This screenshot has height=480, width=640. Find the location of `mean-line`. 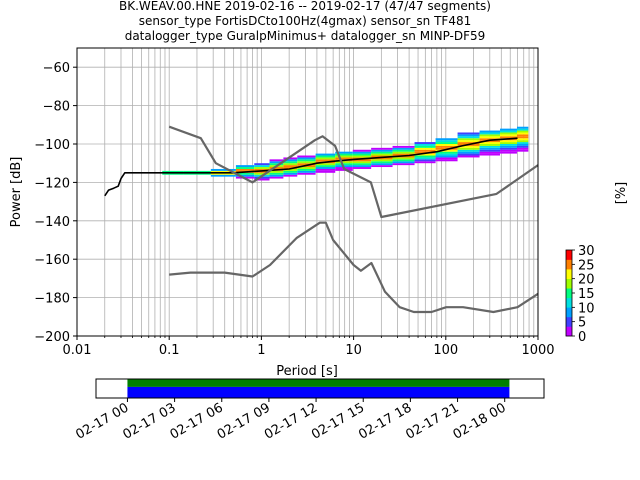

mean-line is located at coordinates (311, 167).